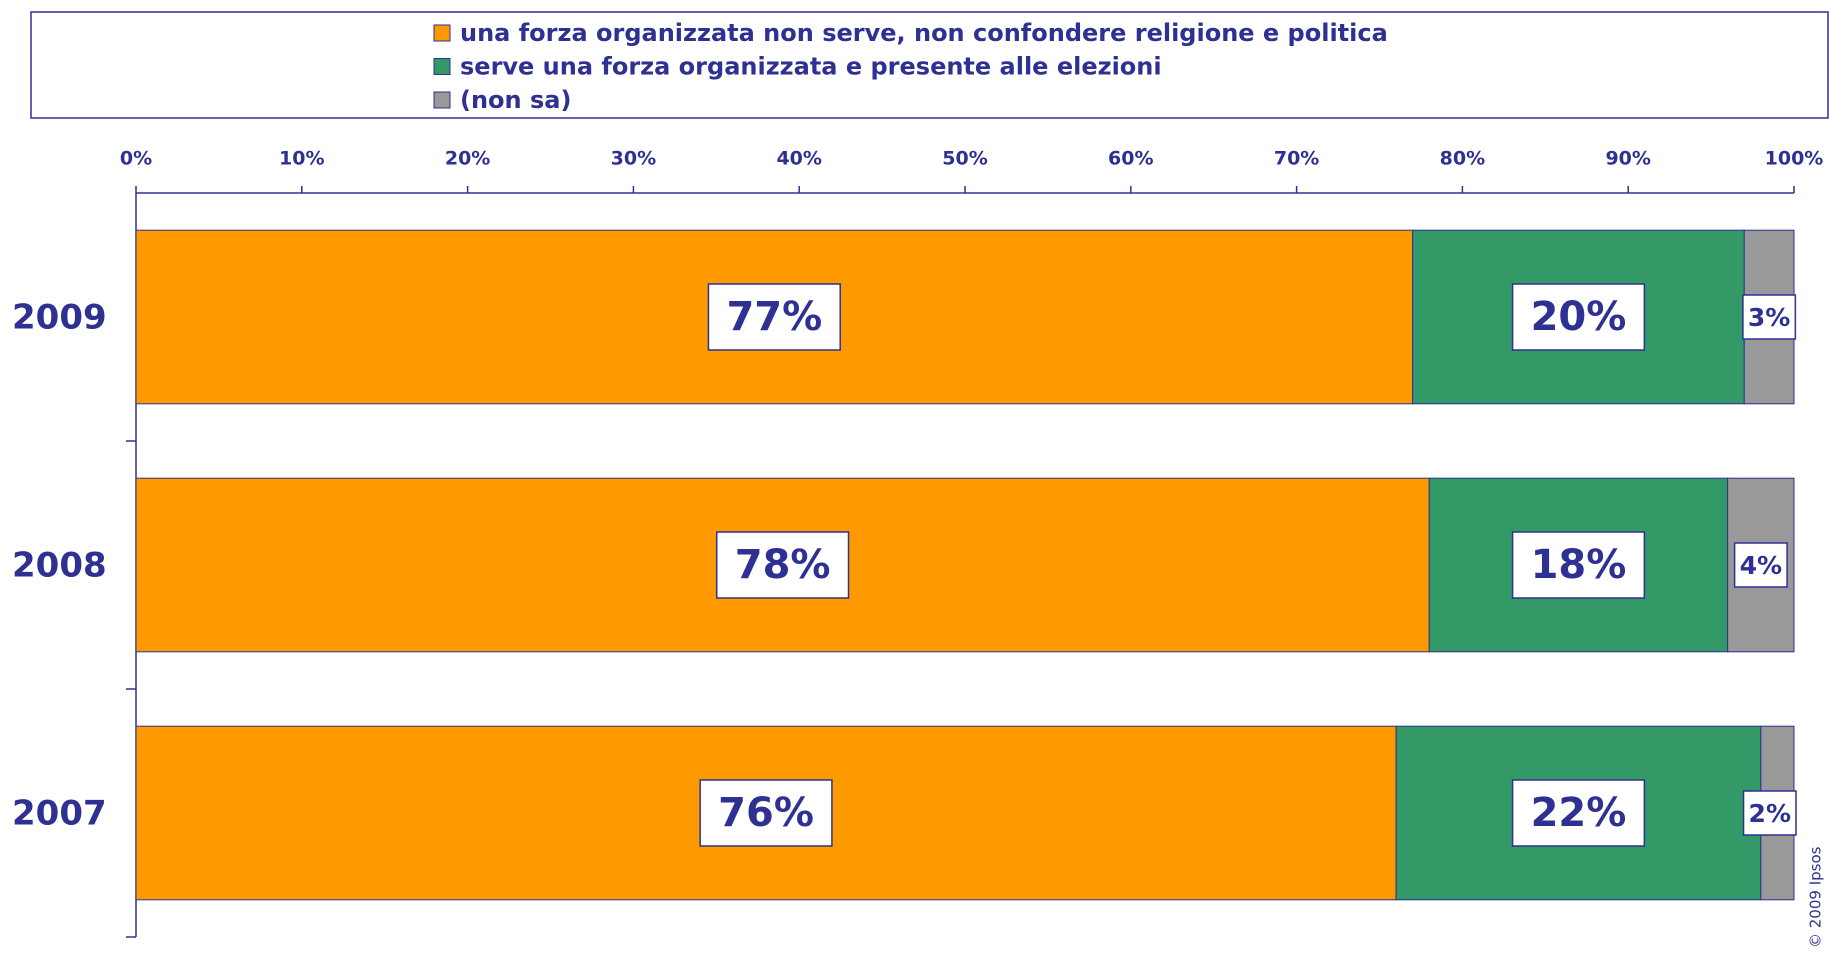 This screenshot has width=1829, height=958. What do you see at coordinates (1130, 159) in the screenshot?
I see `x-tick-label: 60%` at bounding box center [1130, 159].